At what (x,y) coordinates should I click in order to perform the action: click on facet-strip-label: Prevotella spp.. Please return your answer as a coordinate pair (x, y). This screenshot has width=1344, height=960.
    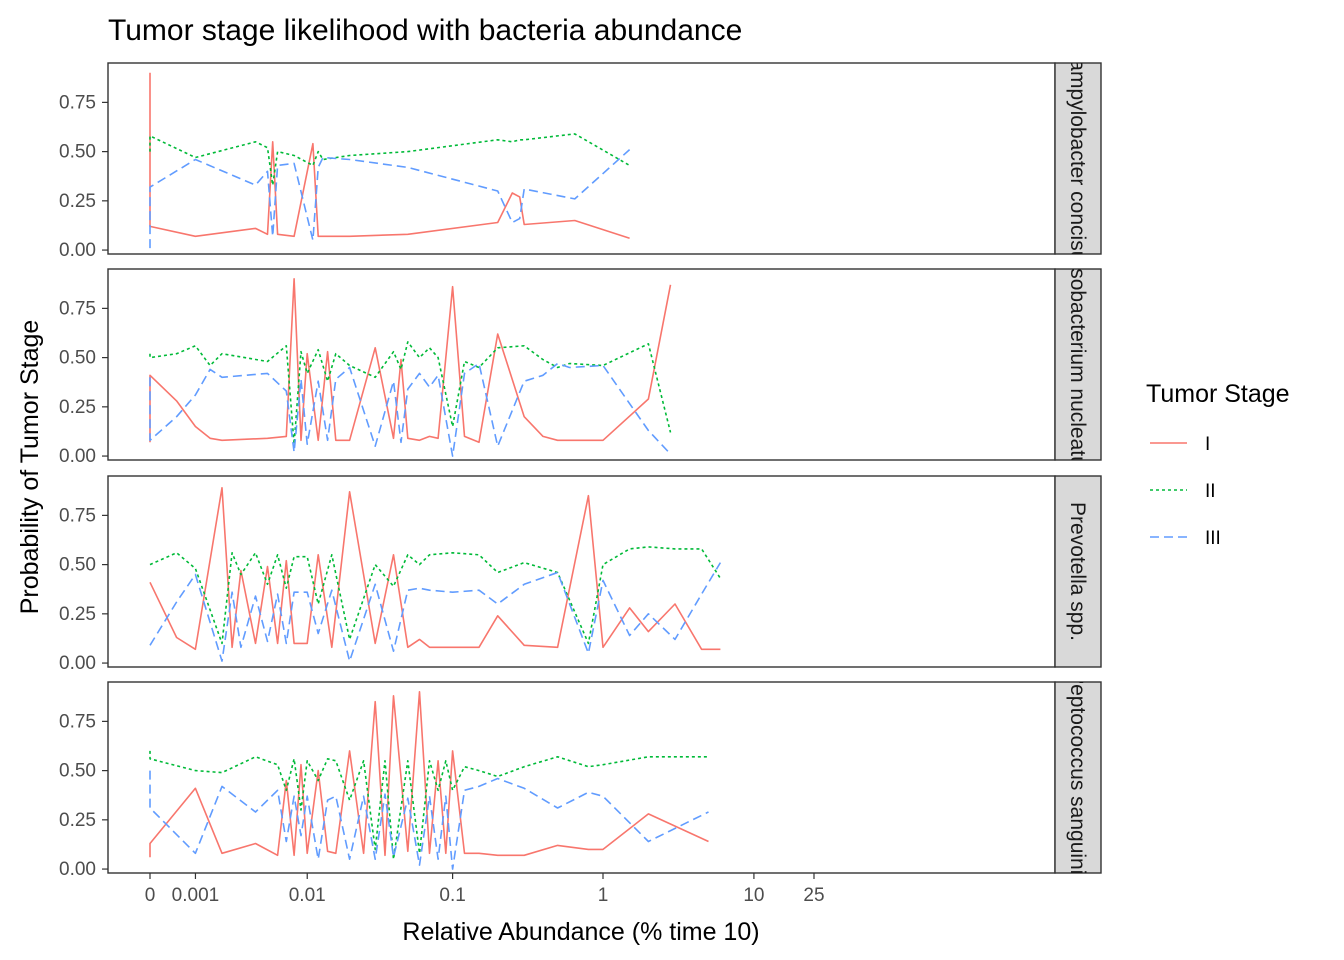
    Looking at the image, I should click on (1077, 571).